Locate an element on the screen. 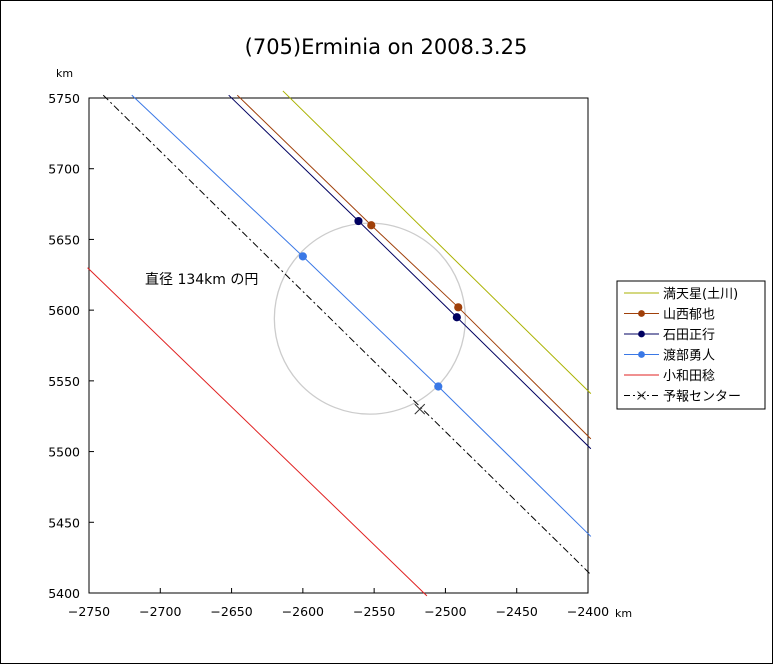 The image size is (773, 664). y-tick-labels: 5400 5450 5500 5550 5600 5650 5700 5750 is located at coordinates (64, 346).